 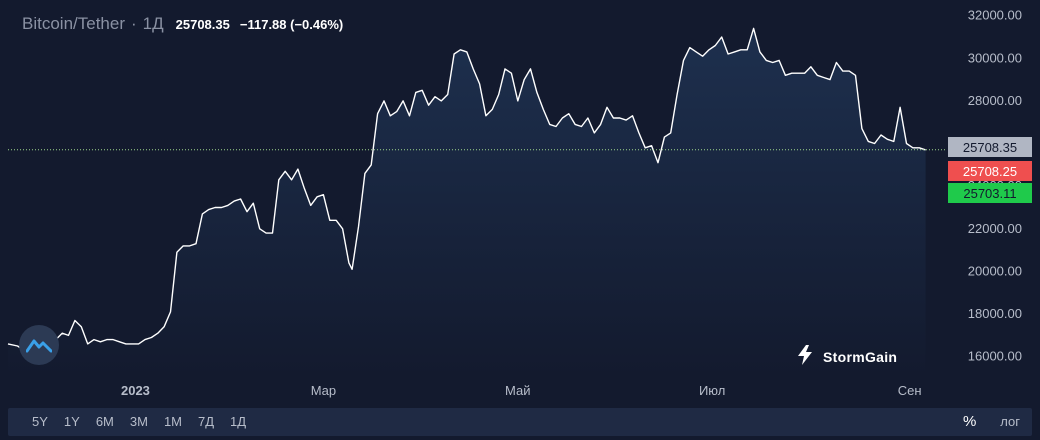 What do you see at coordinates (995, 57) in the screenshot?
I see `y-tick-label: 30000.00` at bounding box center [995, 57].